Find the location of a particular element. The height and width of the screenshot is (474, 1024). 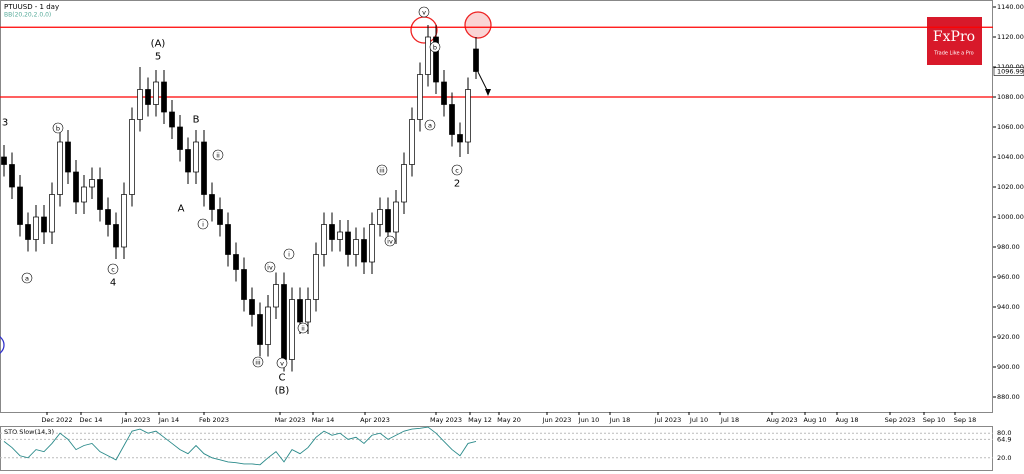

current-price-box is located at coordinates (1008, 71).